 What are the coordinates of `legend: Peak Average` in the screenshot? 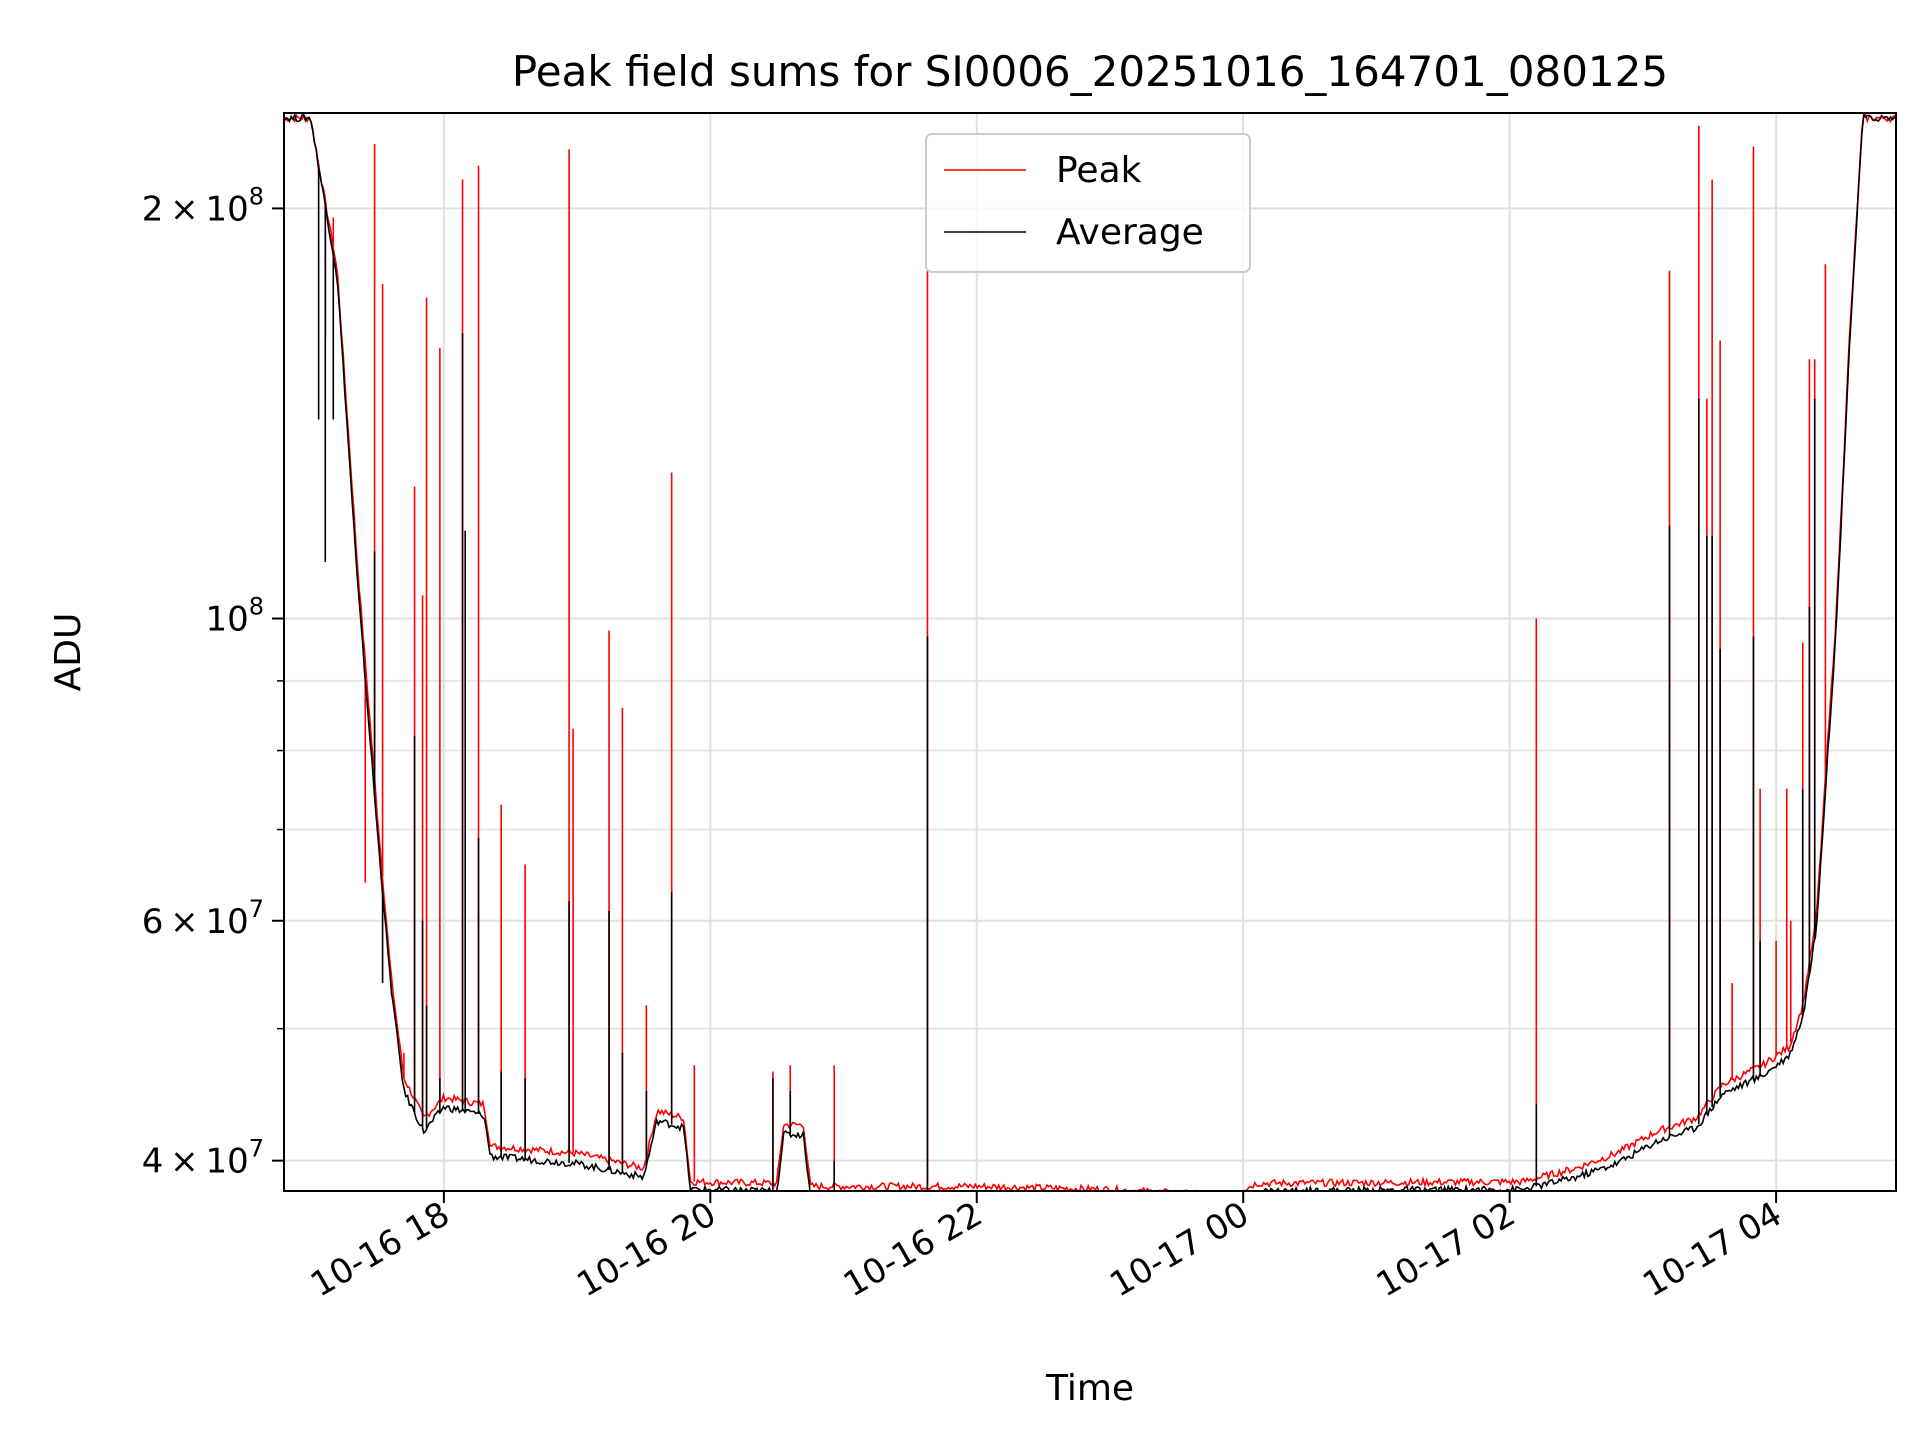 It's located at (1088, 203).